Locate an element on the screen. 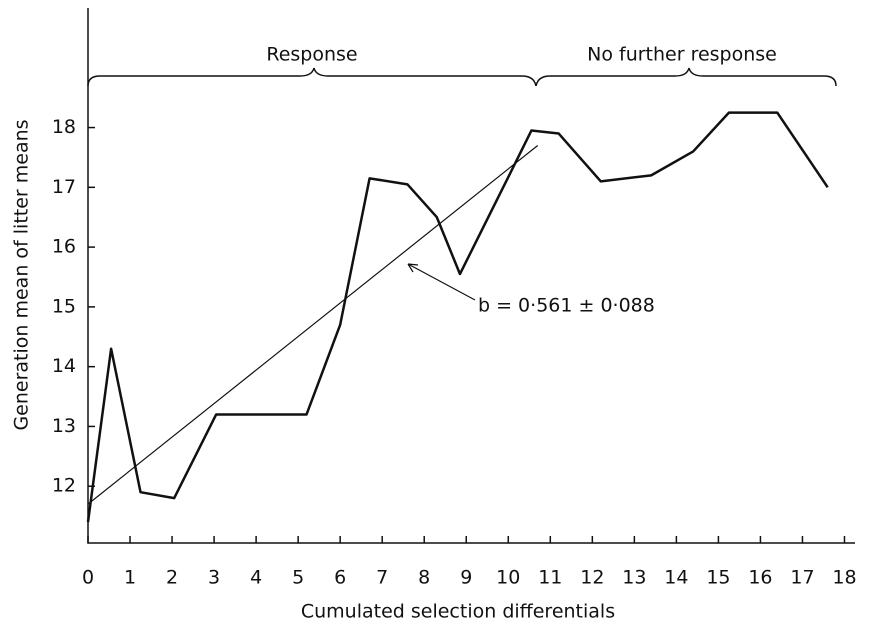  x-tick-label: 14 is located at coordinates (676, 578).